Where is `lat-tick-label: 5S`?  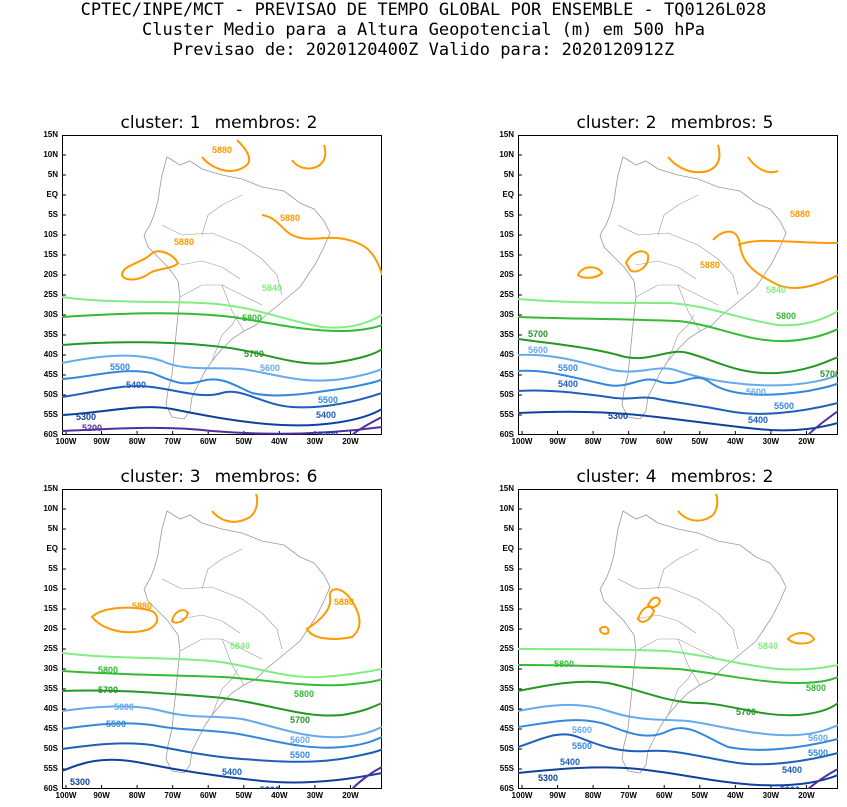
lat-tick-label: 5S is located at coordinates (509, 214).